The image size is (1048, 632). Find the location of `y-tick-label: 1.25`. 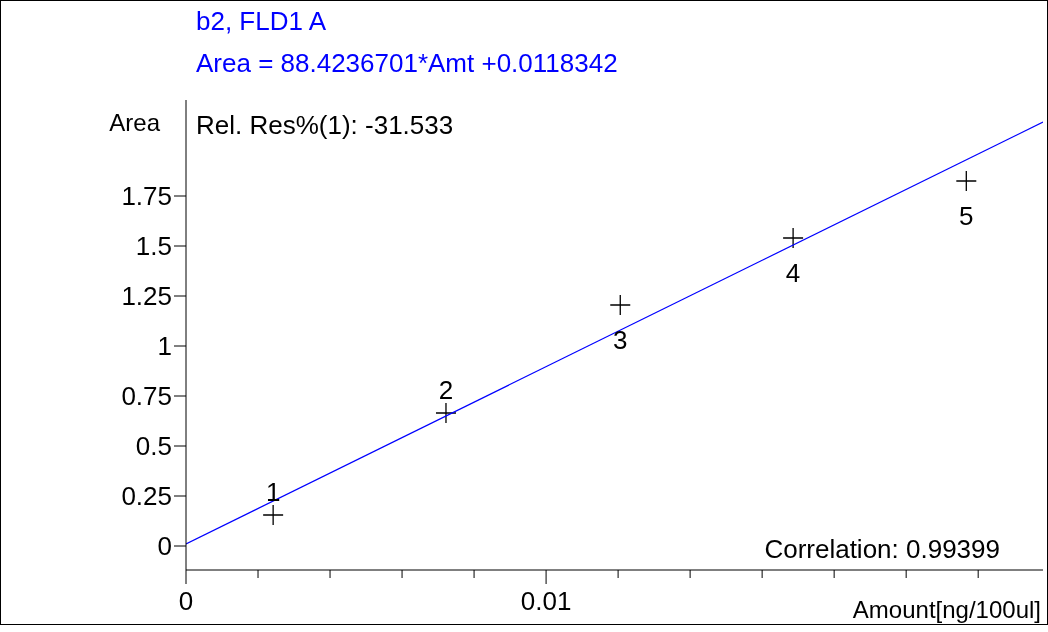

y-tick-label: 1.25 is located at coordinates (146, 296).